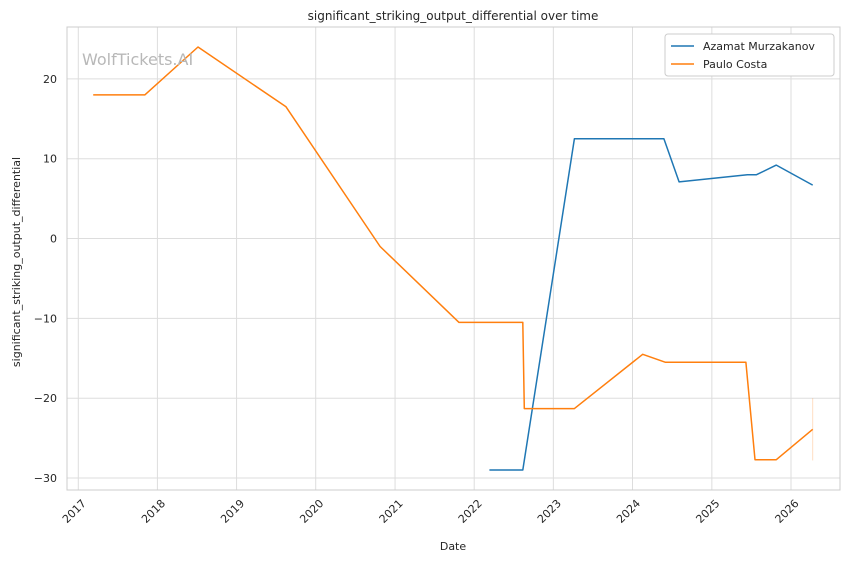 The image size is (850, 561). I want to click on legend: Azamat Murzakanov Paulo Costa, so click(749, 55).